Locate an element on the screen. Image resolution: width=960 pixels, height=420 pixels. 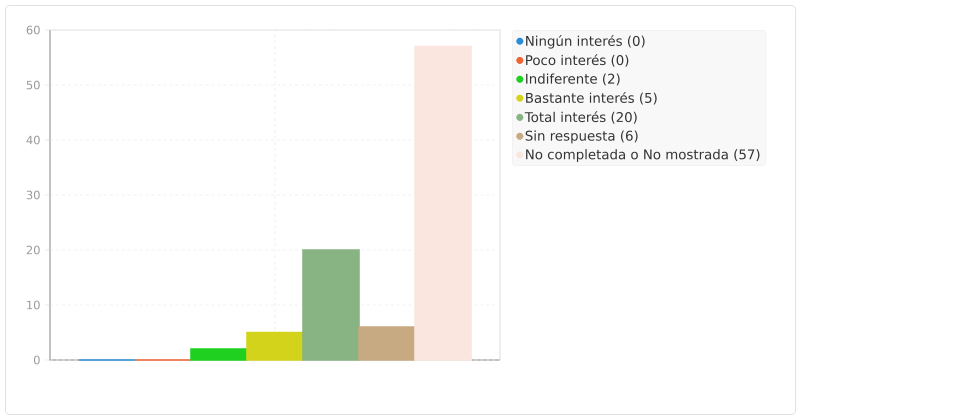
y-tick-label: 10 is located at coordinates (33, 305).